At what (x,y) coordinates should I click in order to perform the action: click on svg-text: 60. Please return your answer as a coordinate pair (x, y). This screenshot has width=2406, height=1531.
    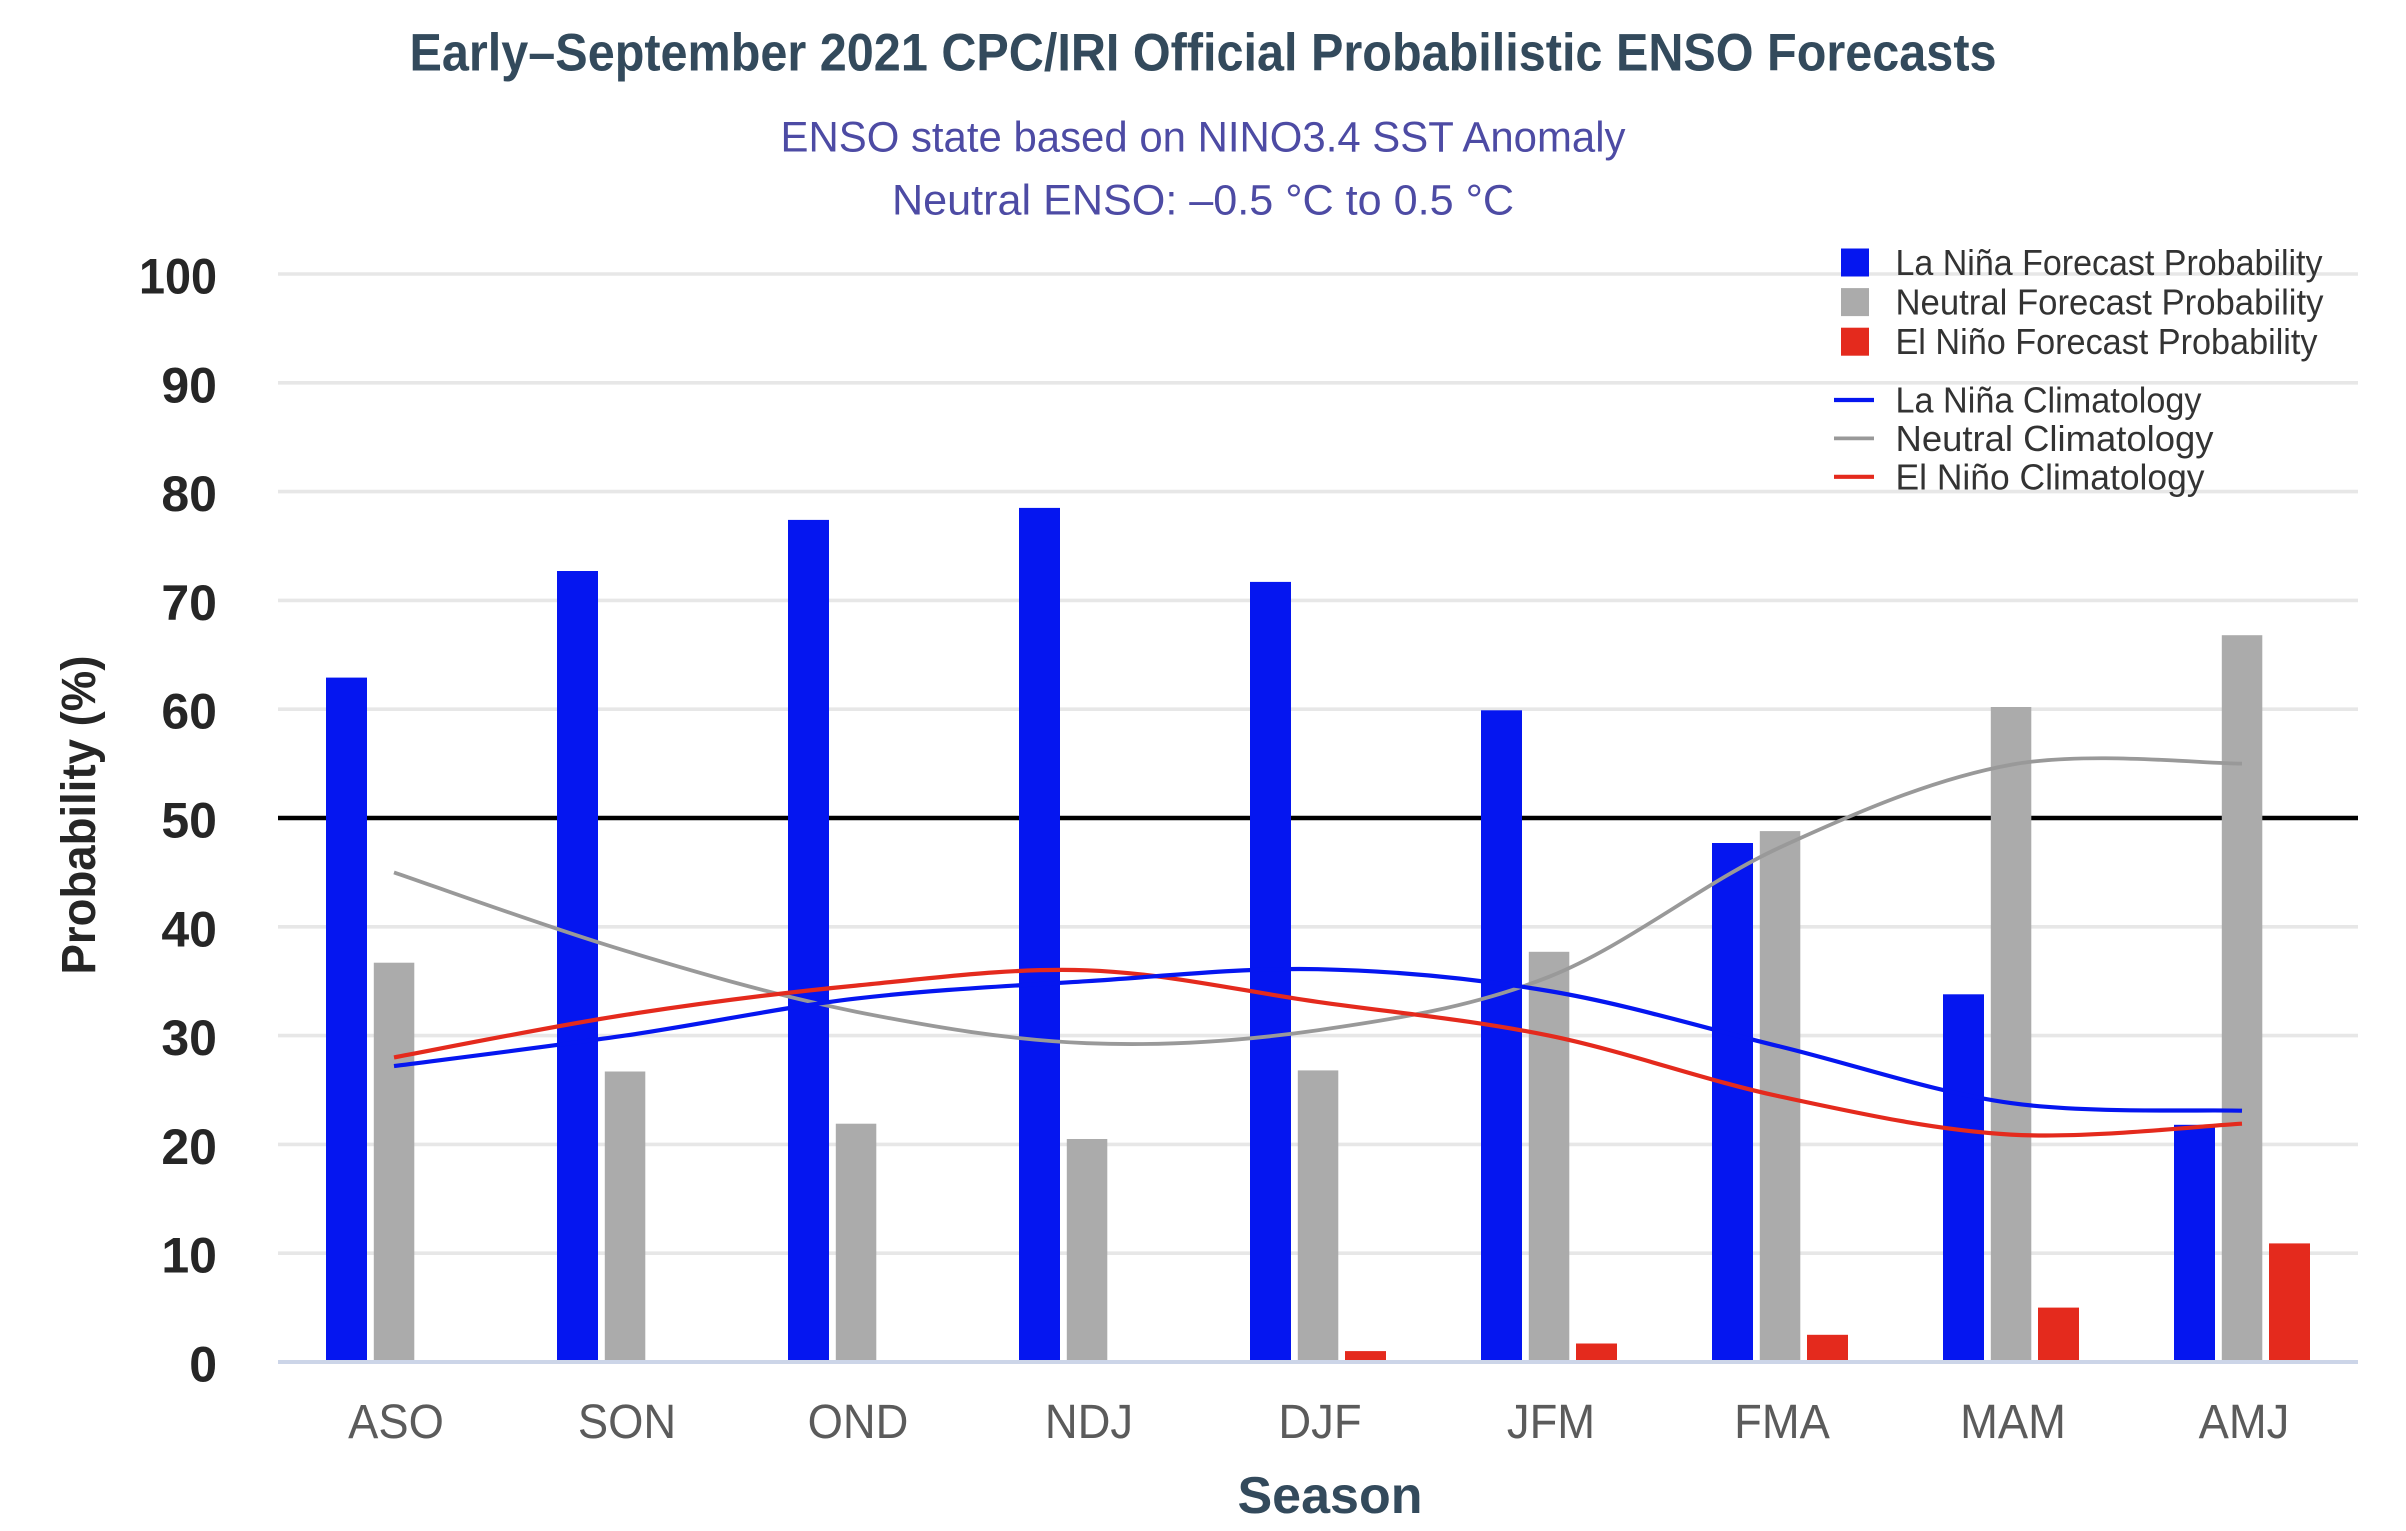
    Looking at the image, I should click on (189, 712).